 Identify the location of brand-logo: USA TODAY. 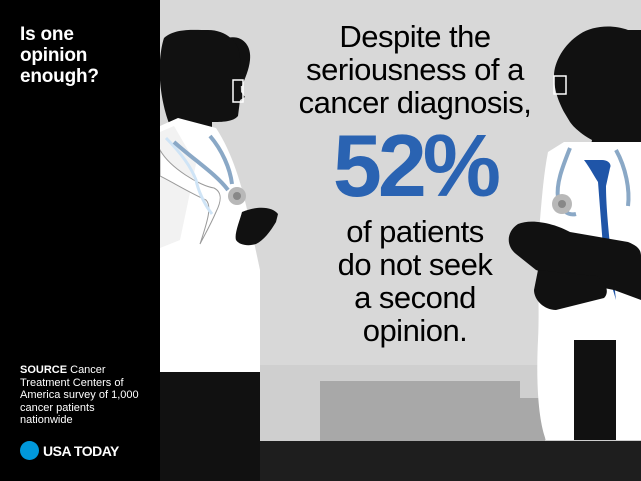
(69, 450).